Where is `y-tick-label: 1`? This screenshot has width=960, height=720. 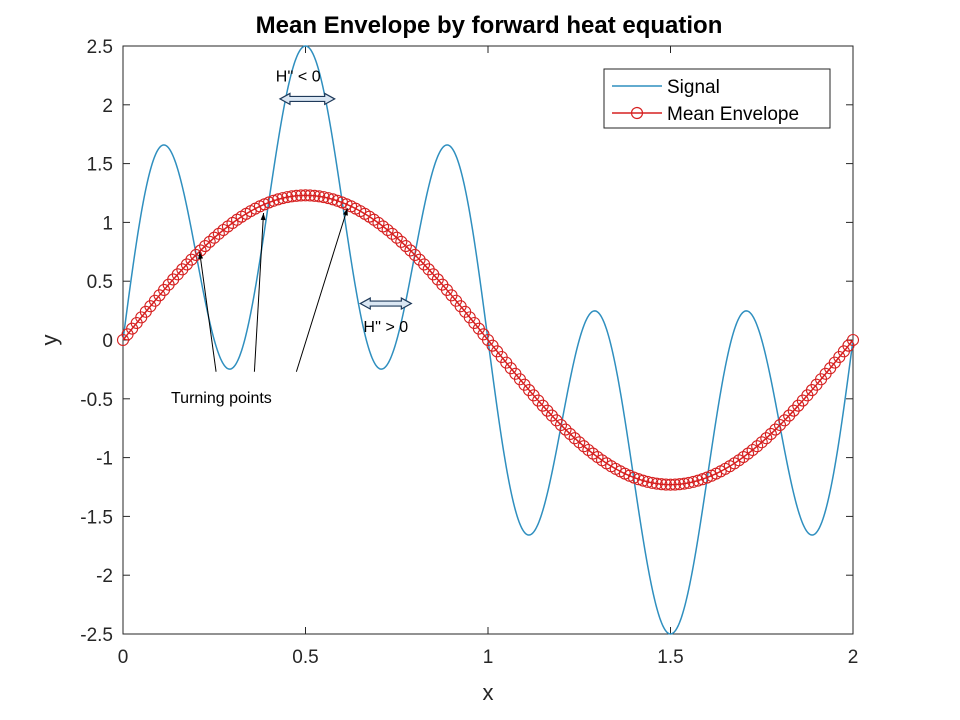
y-tick-label: 1 is located at coordinates (107, 223).